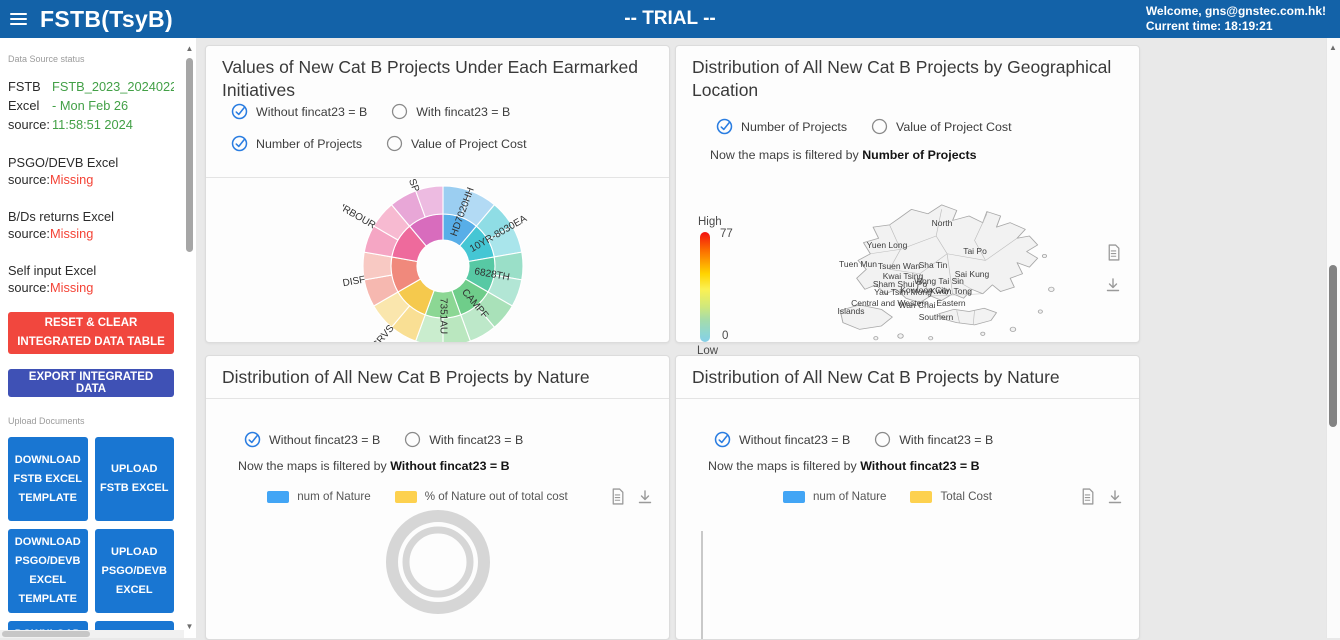  I want to click on district-label-yau-tsim-mong: Yau Tsim Mong, so click(903, 292).